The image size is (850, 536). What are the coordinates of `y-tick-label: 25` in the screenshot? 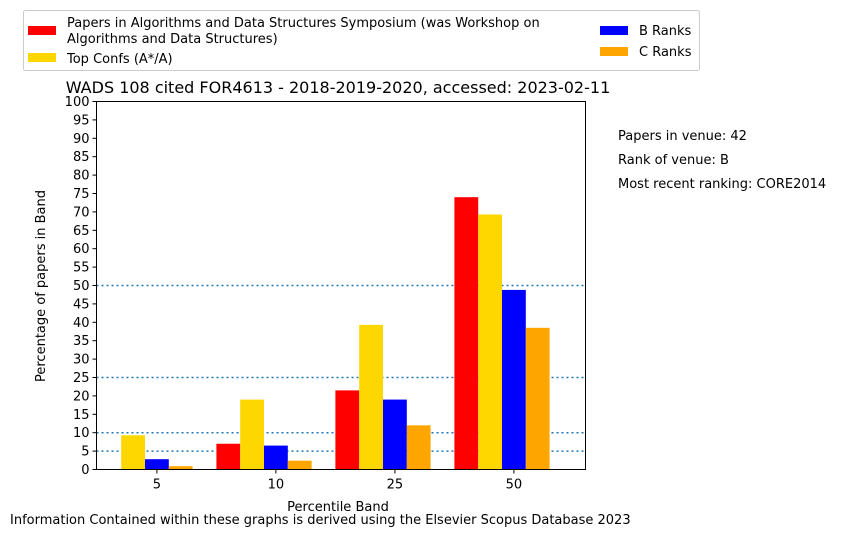 It's located at (81, 378).